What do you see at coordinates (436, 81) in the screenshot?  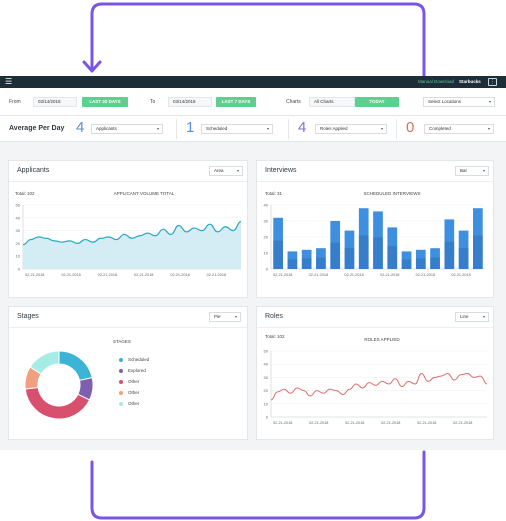 I see `manual-download-link: Manual Download` at bounding box center [436, 81].